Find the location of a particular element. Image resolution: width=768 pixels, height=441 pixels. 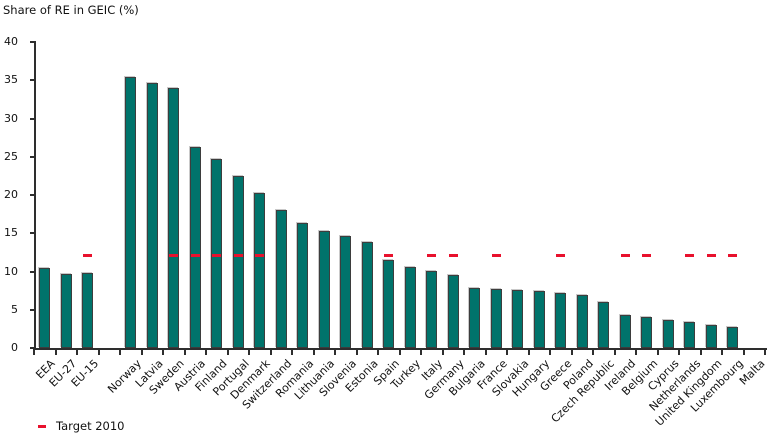

bar-austria is located at coordinates (195, 247).